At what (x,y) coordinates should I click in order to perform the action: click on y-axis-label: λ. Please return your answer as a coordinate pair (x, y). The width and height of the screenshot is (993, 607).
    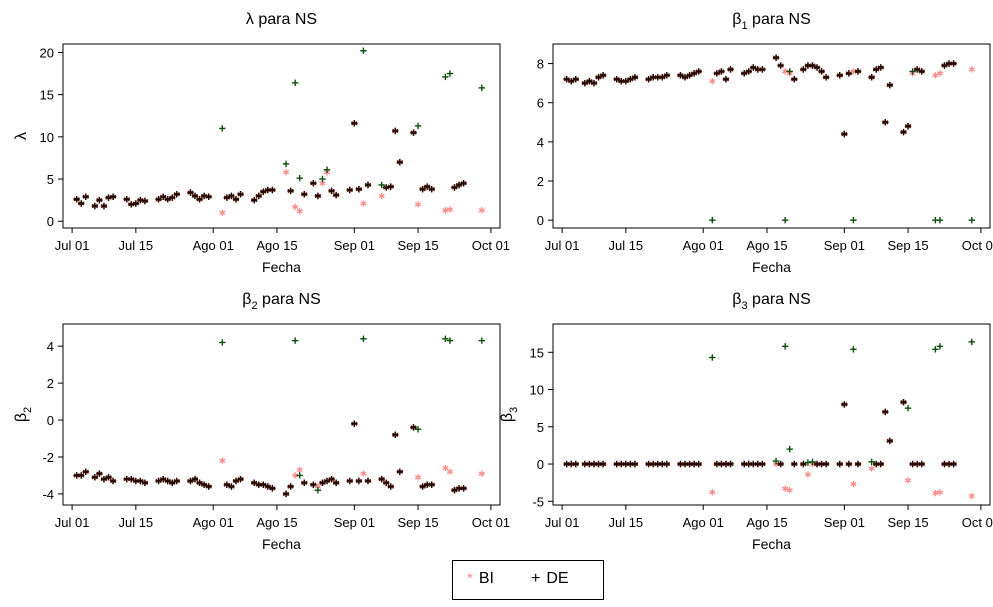
    Looking at the image, I should click on (21, 136).